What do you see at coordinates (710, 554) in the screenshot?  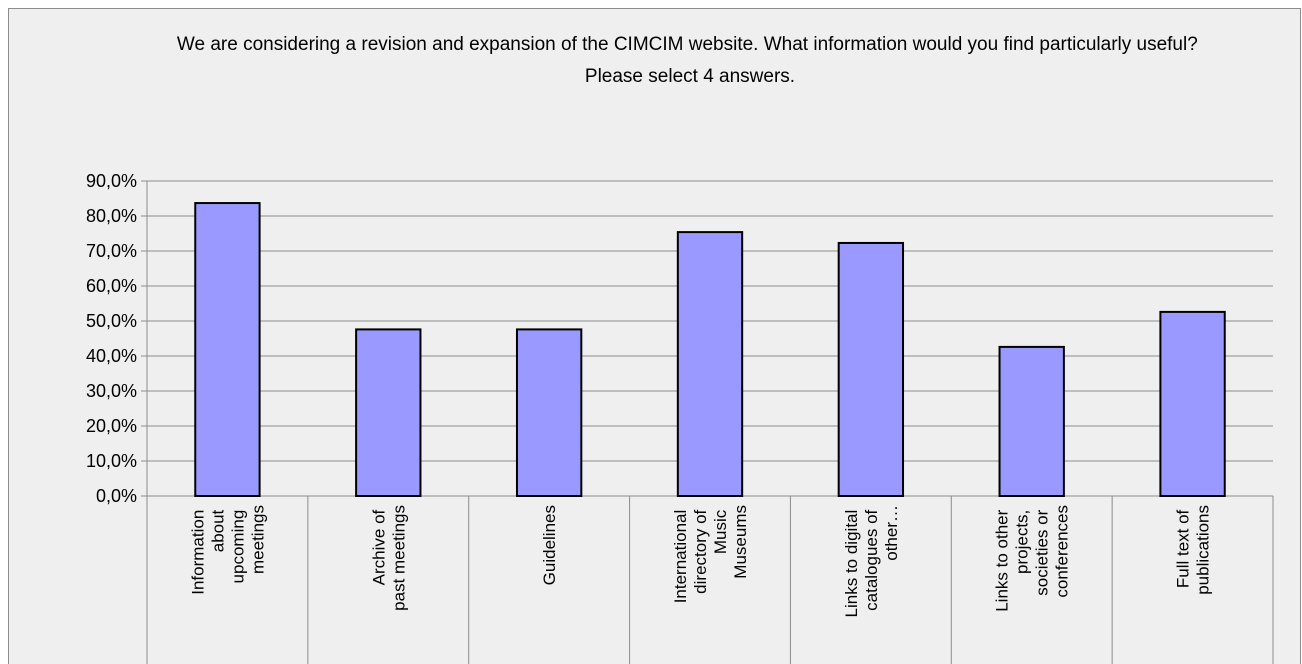 I see `x-tick-label: International directory of Music Museums` at bounding box center [710, 554].